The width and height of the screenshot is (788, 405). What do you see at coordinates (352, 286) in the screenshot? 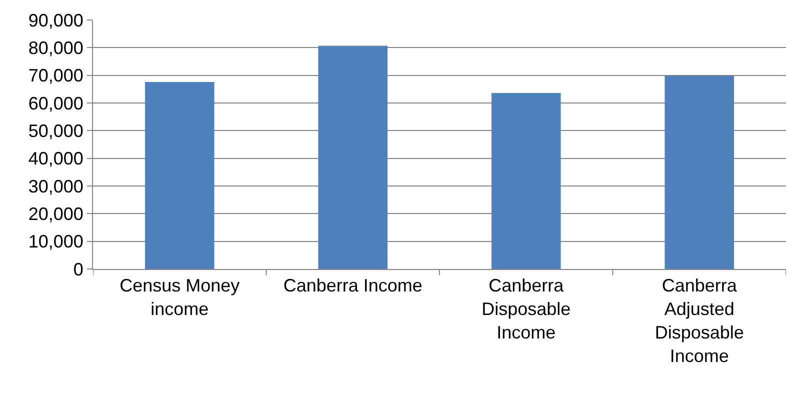
I see `x-tick-label: Canberra Income` at bounding box center [352, 286].